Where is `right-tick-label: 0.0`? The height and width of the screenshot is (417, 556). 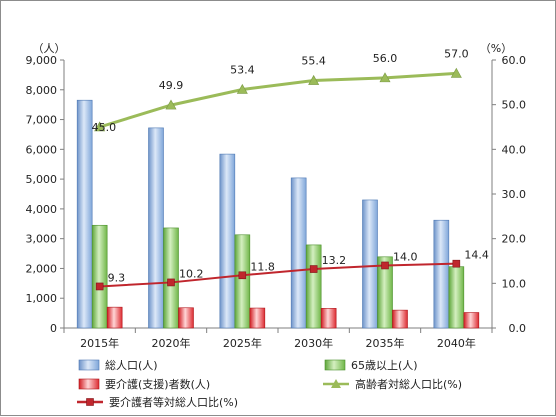
right-tick-label: 0.0 is located at coordinates (518, 328).